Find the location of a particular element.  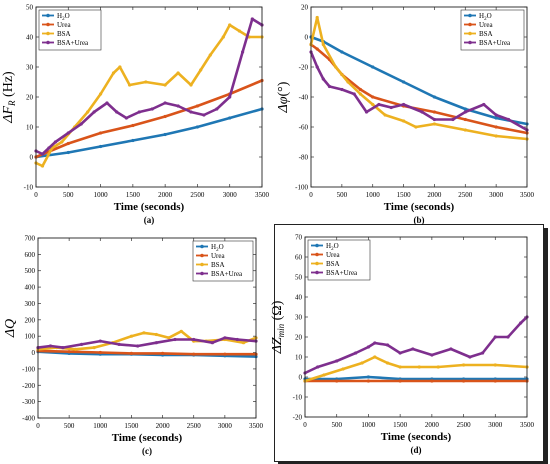

y-tick-label: 30 is located at coordinates (299, 318).